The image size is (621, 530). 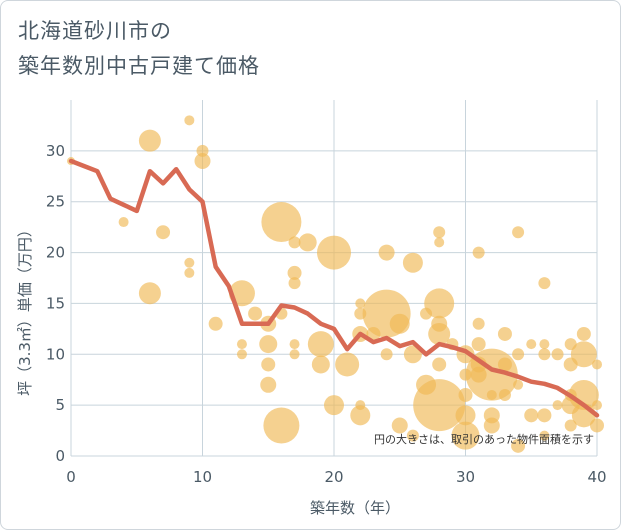 What do you see at coordinates (355, 508) in the screenshot?
I see `x-axis-label: 築年数（年）` at bounding box center [355, 508].